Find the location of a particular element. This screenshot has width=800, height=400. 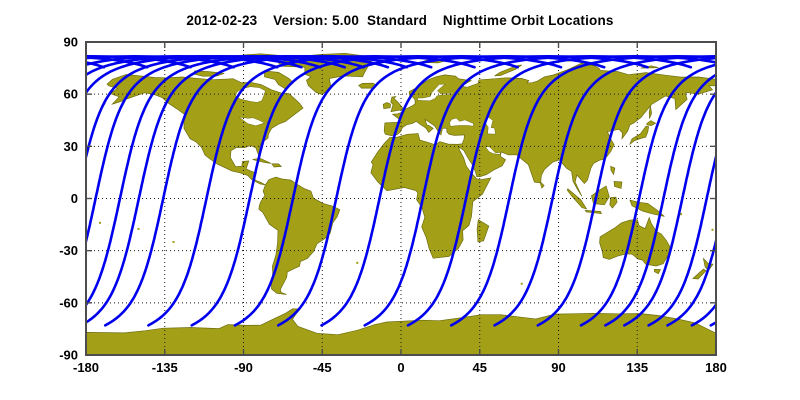

x-axis-tick-label: -45 is located at coordinates (322, 367).